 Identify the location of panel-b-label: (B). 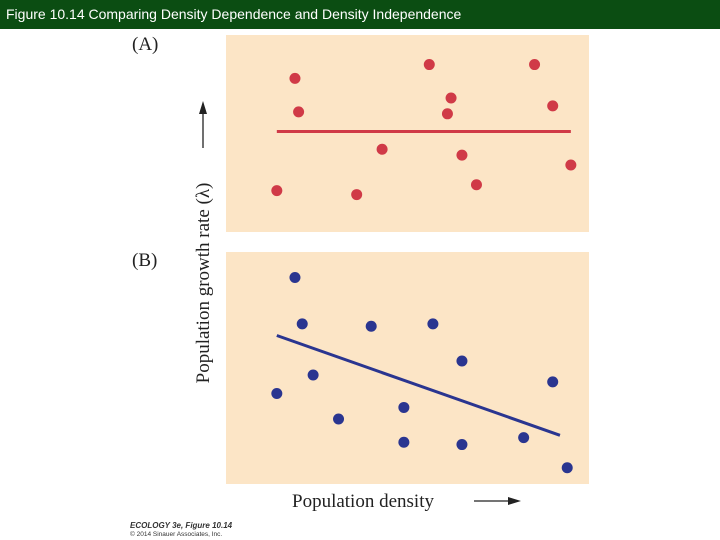
(144, 260).